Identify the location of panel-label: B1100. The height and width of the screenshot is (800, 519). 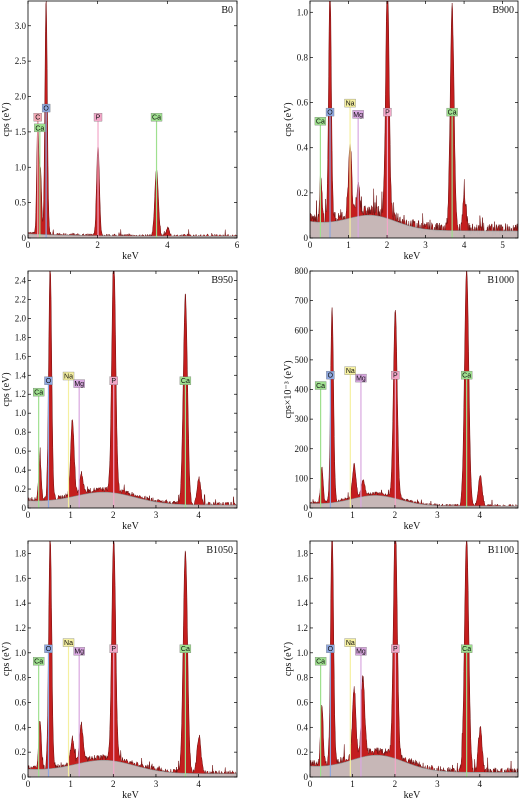
(501, 550).